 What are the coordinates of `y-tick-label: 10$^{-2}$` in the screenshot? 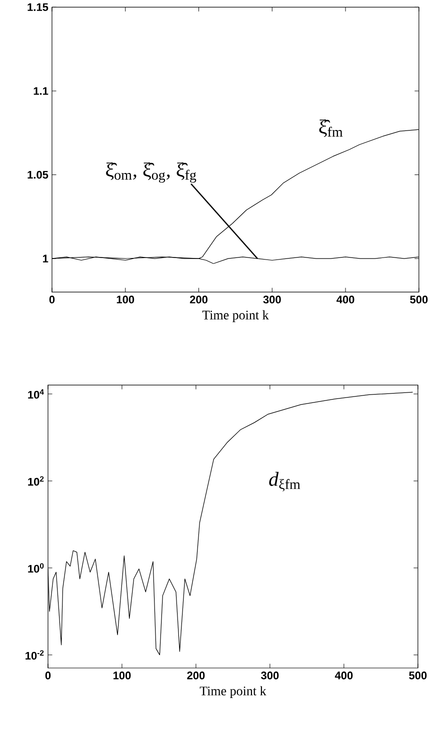 It's located at (35, 655).